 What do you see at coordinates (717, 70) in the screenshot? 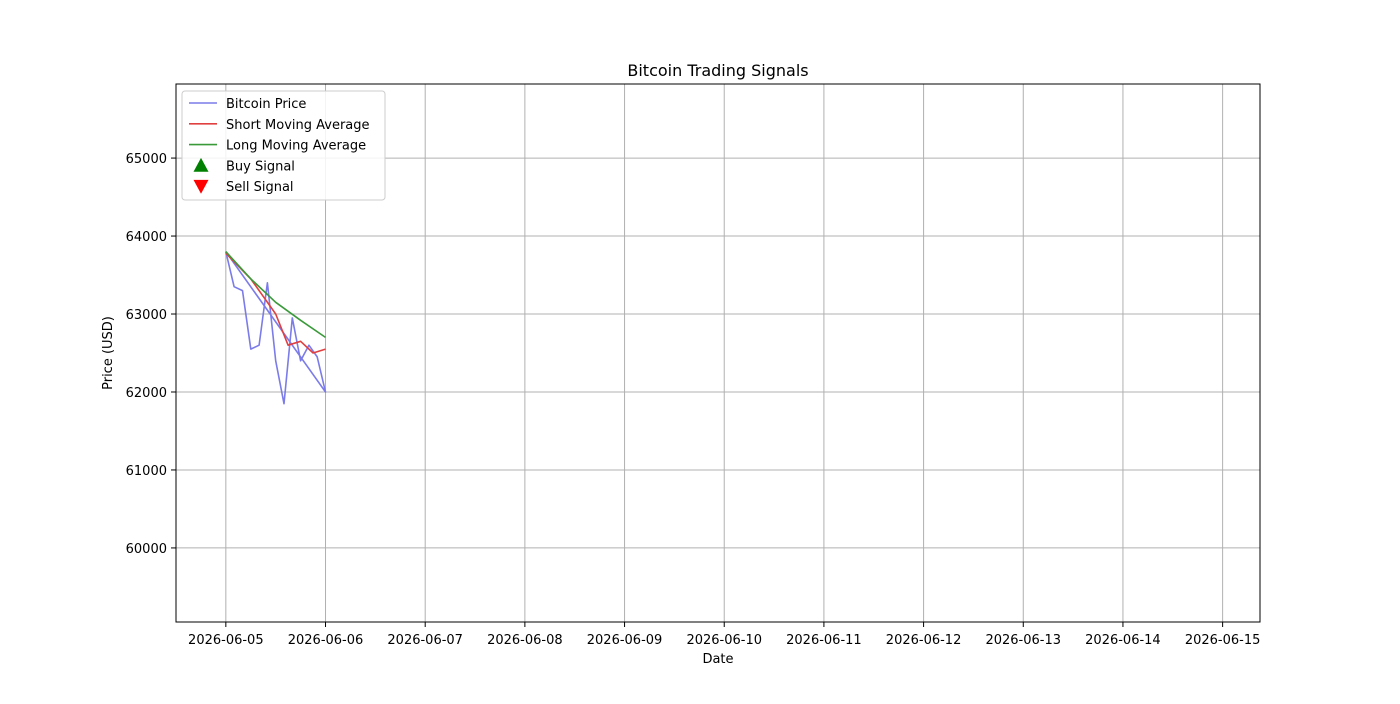
I see `chart-title: Bitcoin Trading Signals` at bounding box center [717, 70].